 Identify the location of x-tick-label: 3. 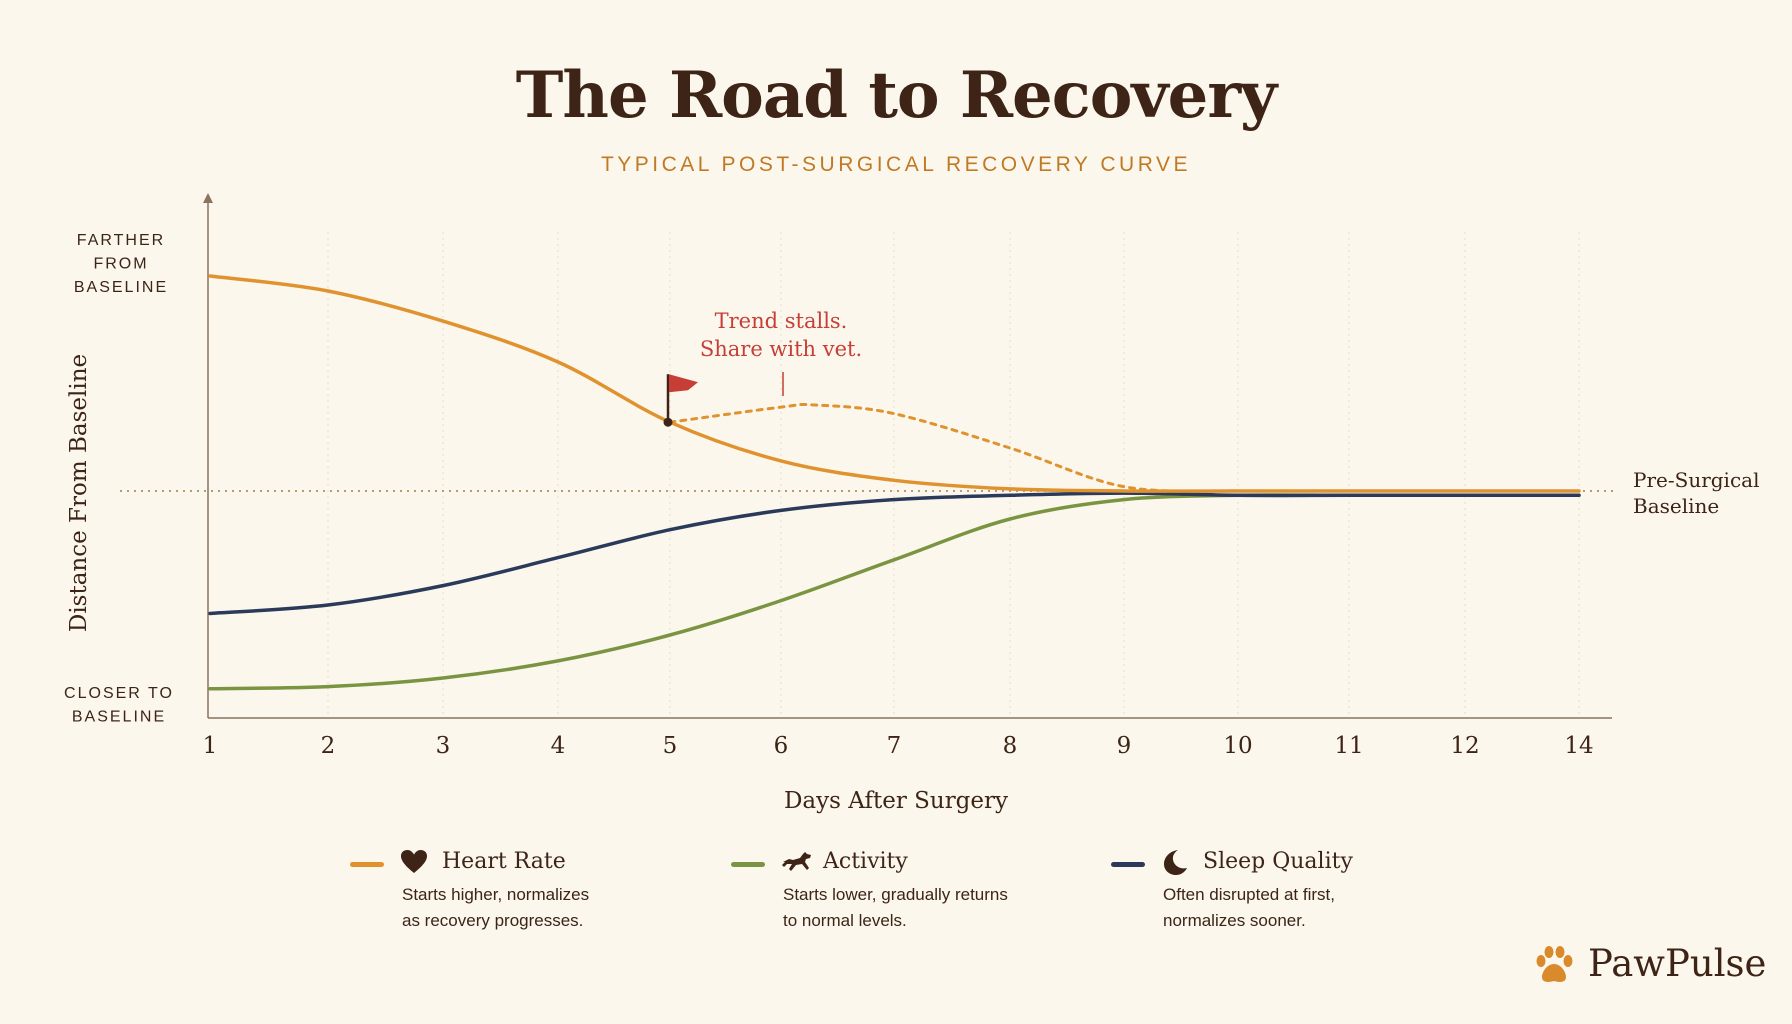
(443, 746).